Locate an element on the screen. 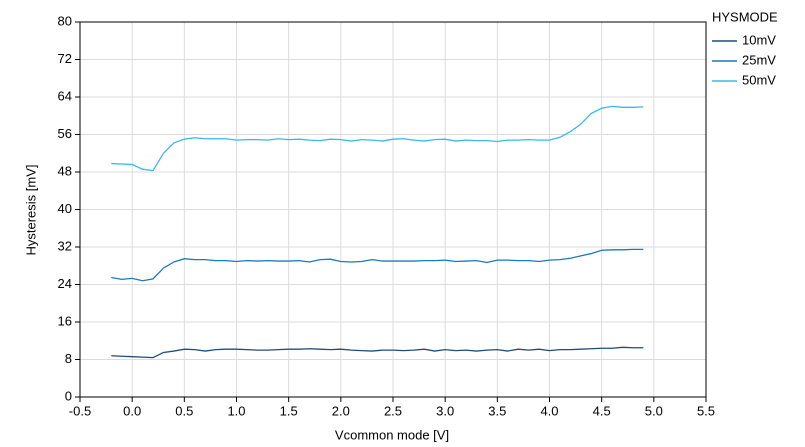 The width and height of the screenshot is (805, 447). x-tick-label: 2.0 is located at coordinates (341, 410).